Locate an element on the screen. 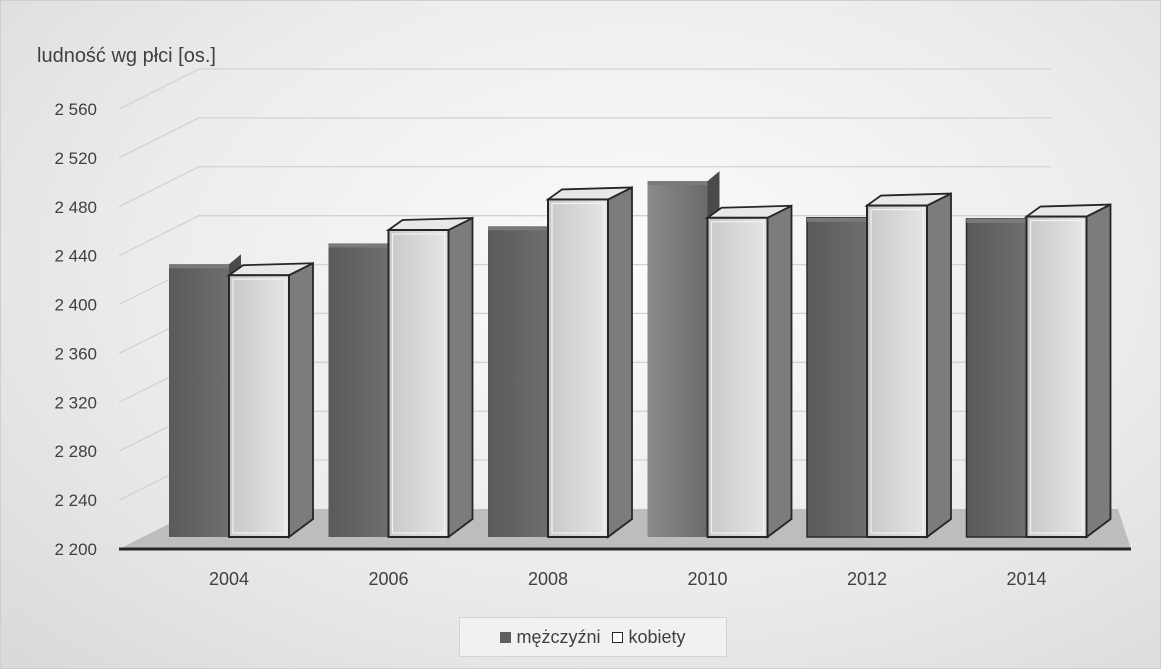 The height and width of the screenshot is (670, 1161). category-group-2008 is located at coordinates (560, 362).